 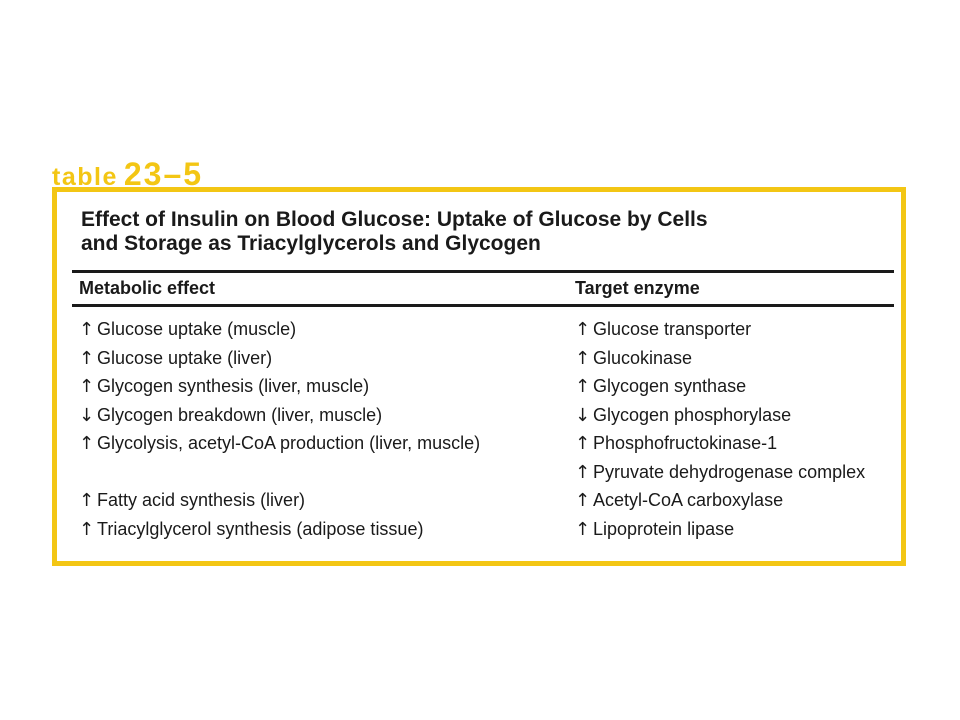 What do you see at coordinates (583, 415) in the screenshot?
I see `enzyme-direction-arrow-icon: ↓` at bounding box center [583, 415].